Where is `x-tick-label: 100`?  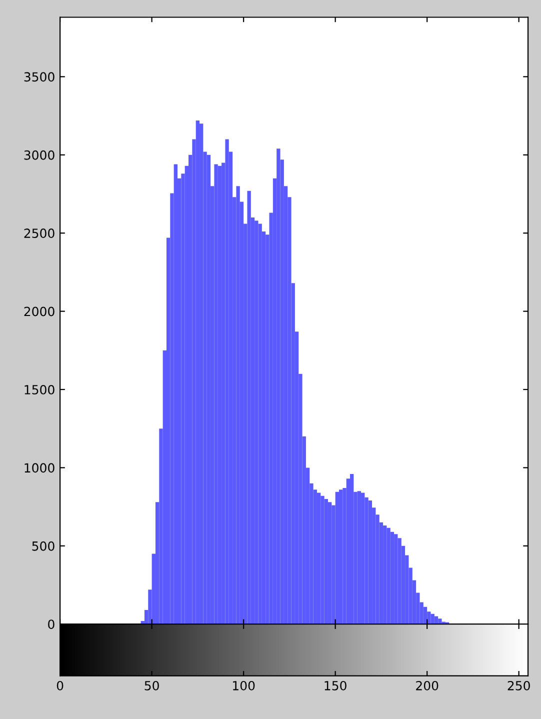
x-tick-label: 100 is located at coordinates (244, 685).